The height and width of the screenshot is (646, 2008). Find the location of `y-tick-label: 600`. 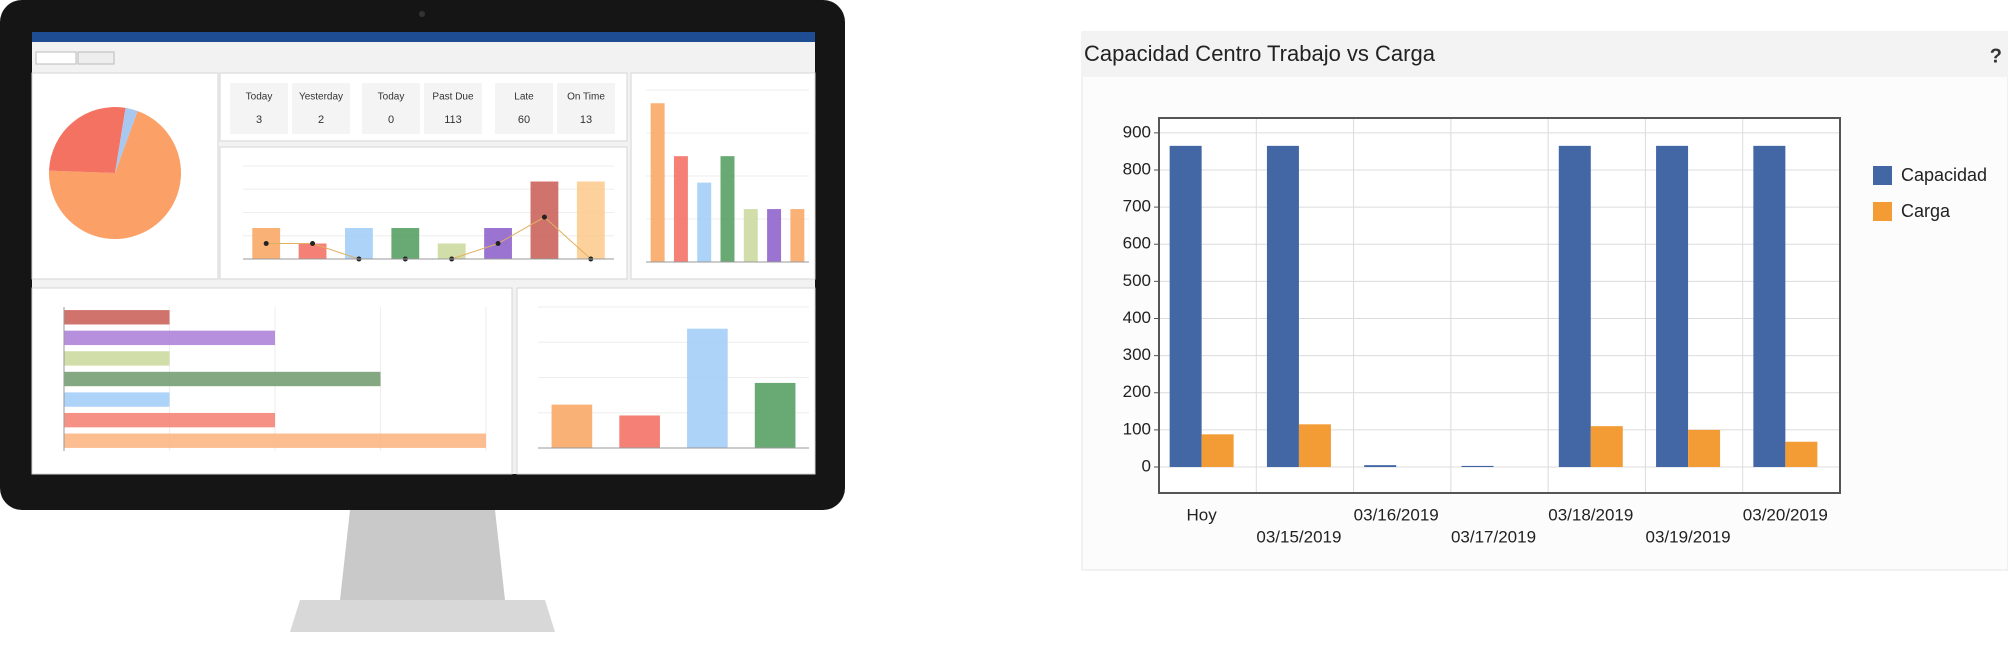

y-tick-label: 600 is located at coordinates (1137, 243).